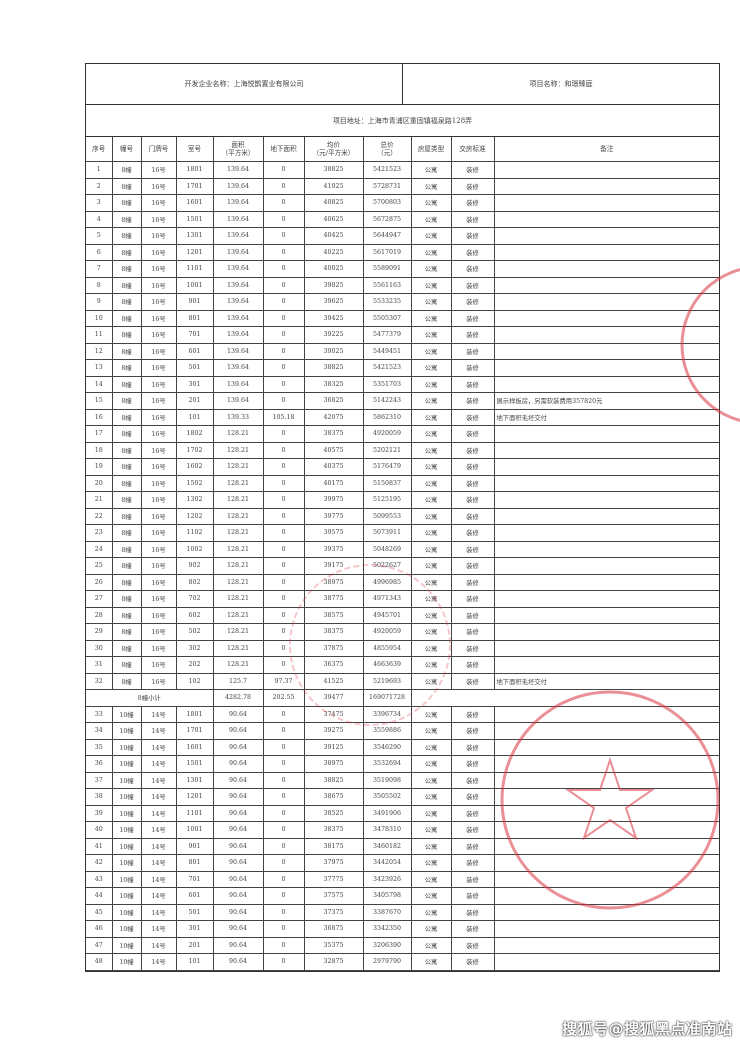  What do you see at coordinates (402, 929) in the screenshot?
I see `table-row: 46 10幢 14号 301 90.64 0 36875 3342350 公寓 装修` at bounding box center [402, 929].